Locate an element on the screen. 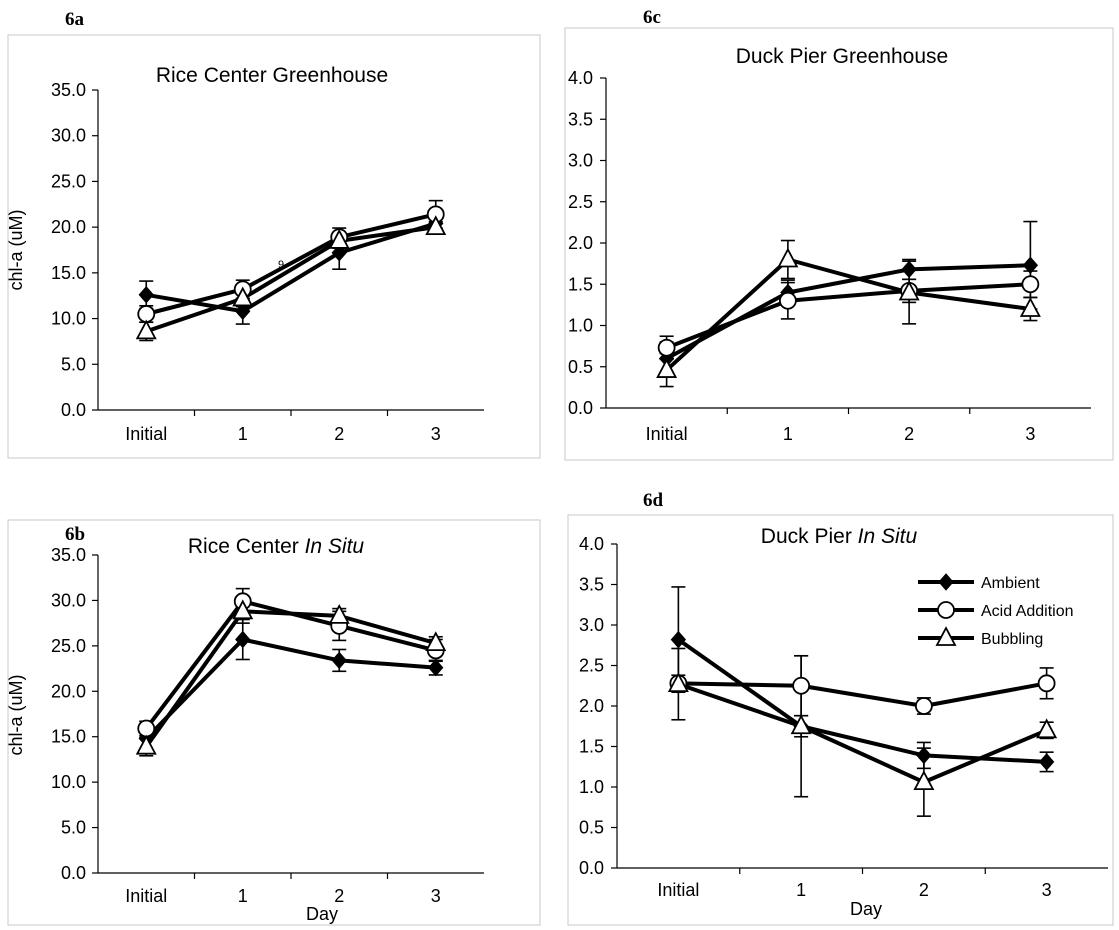  y-tick-label: 3.0 is located at coordinates (580, 161).